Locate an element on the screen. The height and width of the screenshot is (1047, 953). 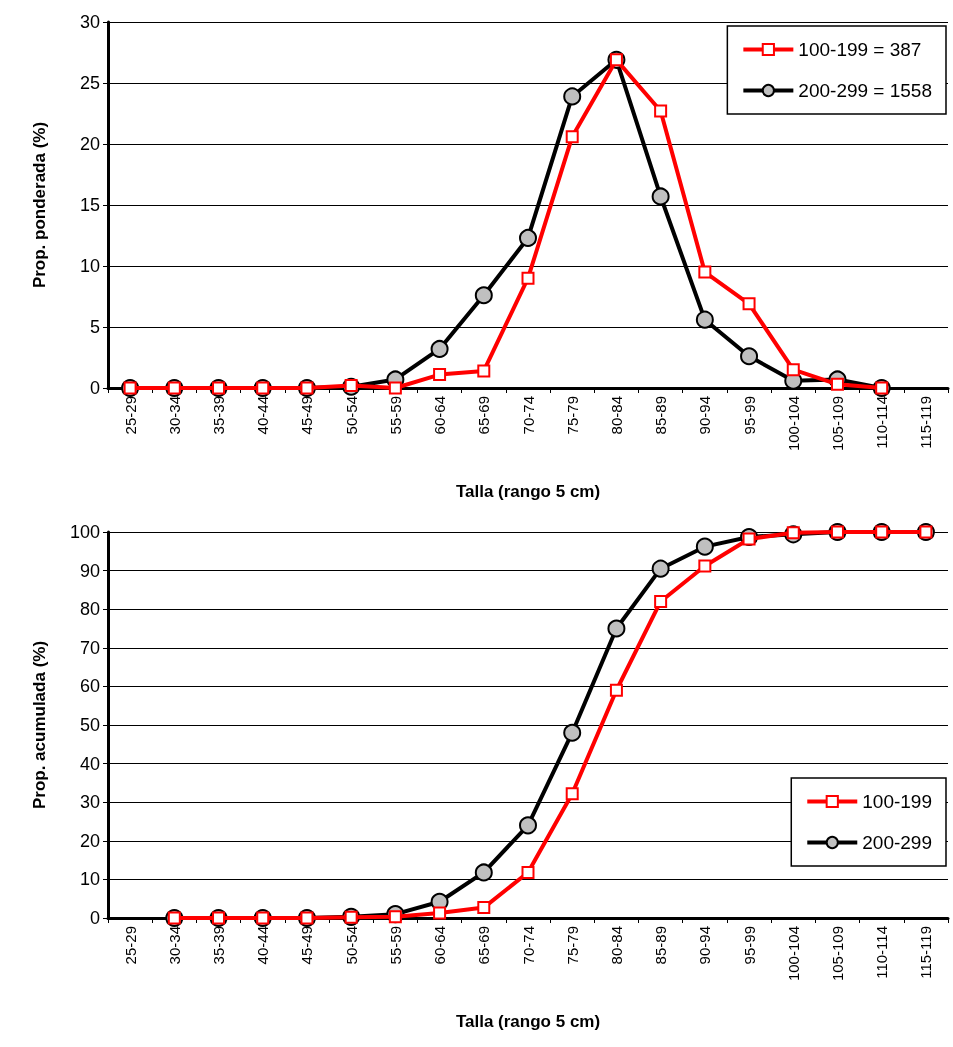
y-tick-label: 15 is located at coordinates (89, 205).